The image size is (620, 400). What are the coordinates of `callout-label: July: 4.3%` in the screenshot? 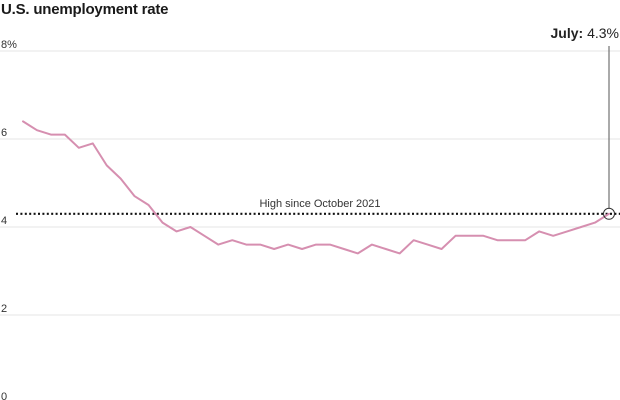 It's located at (585, 33).